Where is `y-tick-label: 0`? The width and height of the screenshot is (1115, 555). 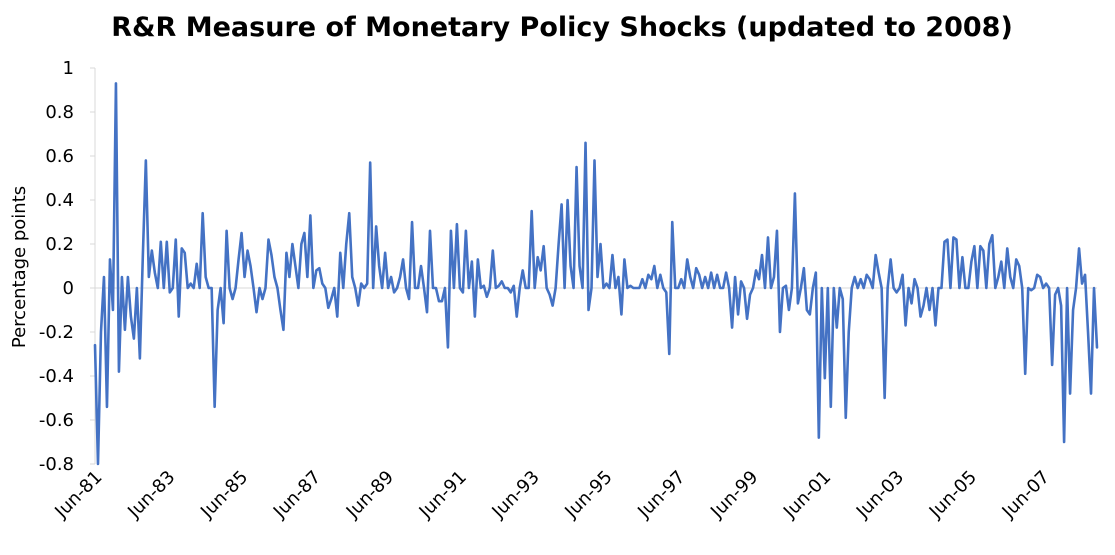
y-tick-label: 0 is located at coordinates (68, 288).